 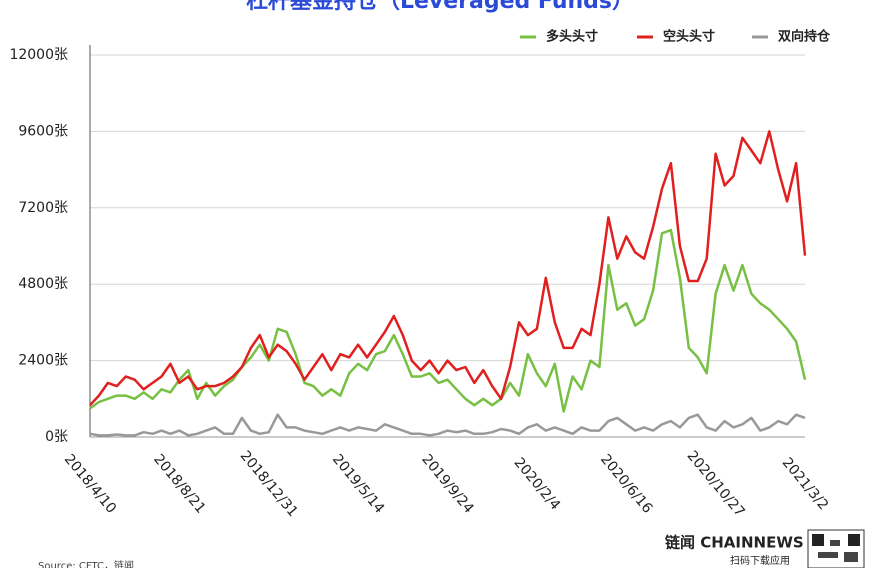 I want to click on x-tick-label: 2020/6/16, so click(x=626, y=483).